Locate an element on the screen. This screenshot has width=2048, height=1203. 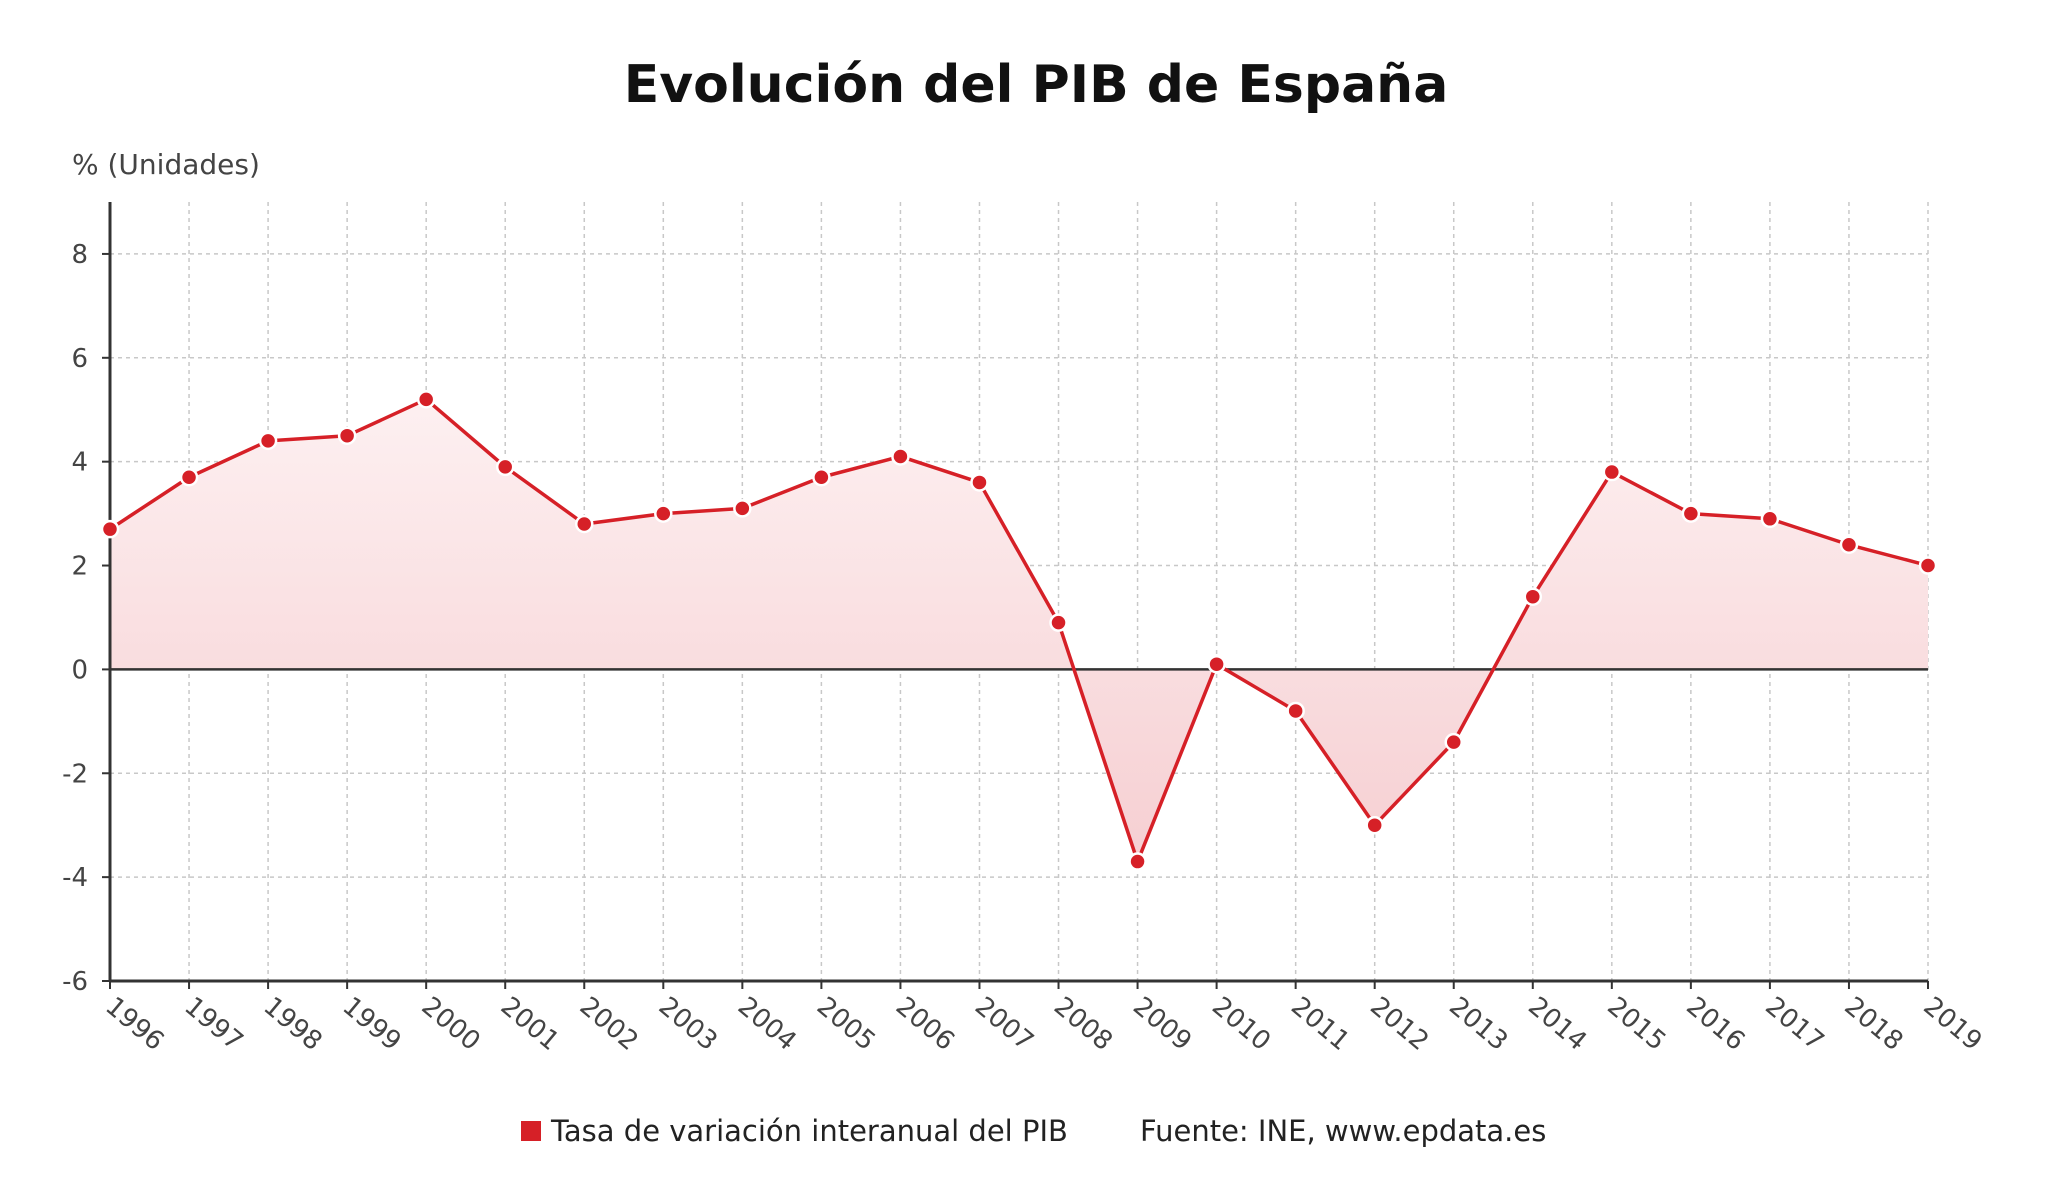
x-tick-label-2009: 2009 is located at coordinates (1162, 1024).